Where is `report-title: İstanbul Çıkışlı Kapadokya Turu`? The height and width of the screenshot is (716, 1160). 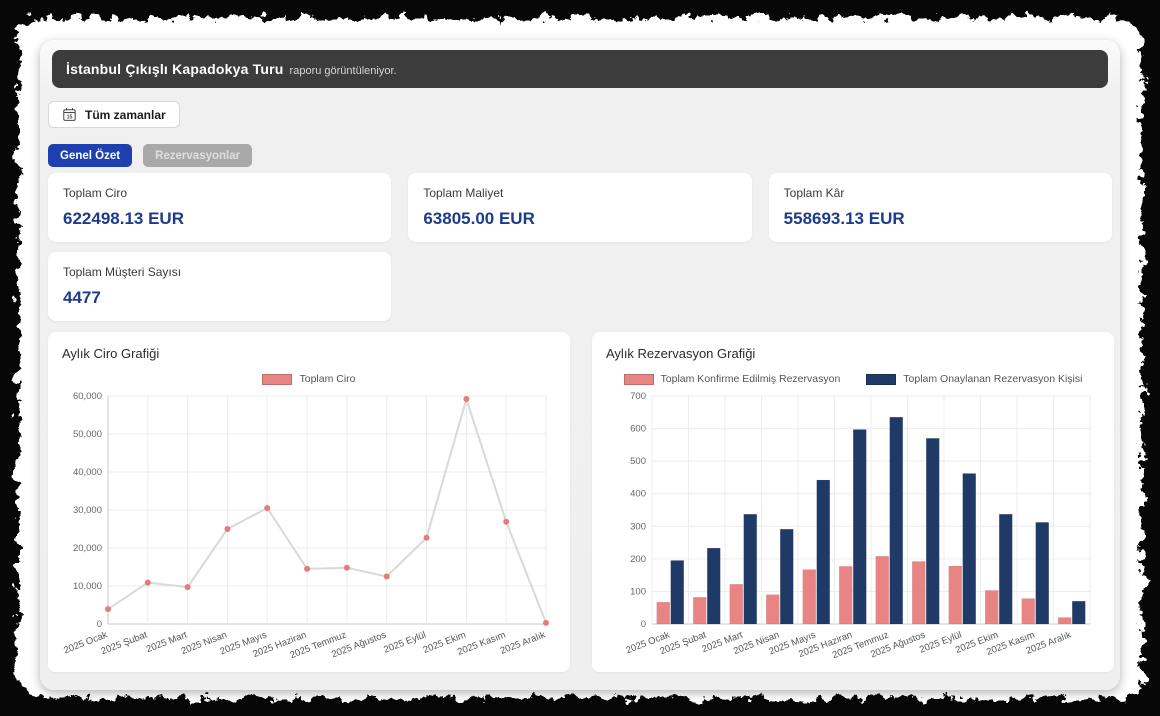
report-title: İstanbul Çıkışlı Kapadokya Turu is located at coordinates (175, 69).